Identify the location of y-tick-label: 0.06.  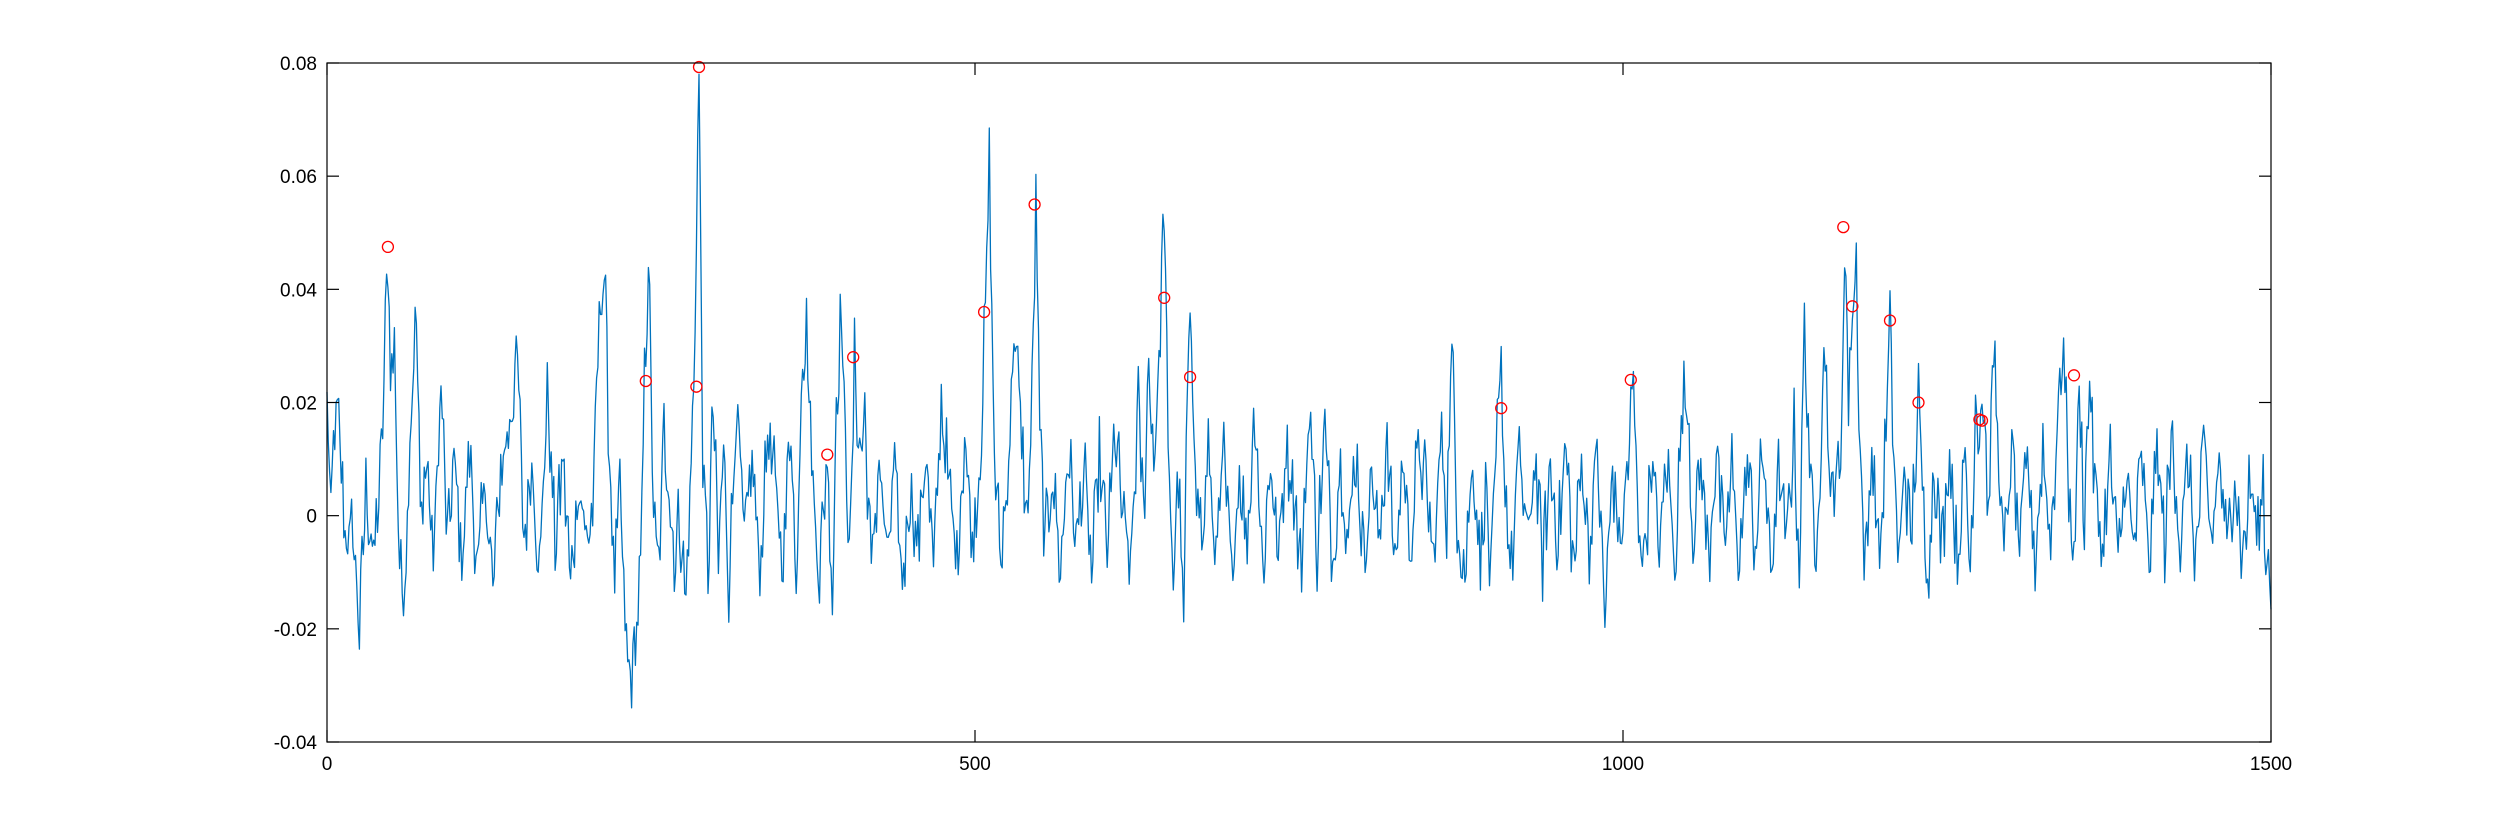
(298, 177).